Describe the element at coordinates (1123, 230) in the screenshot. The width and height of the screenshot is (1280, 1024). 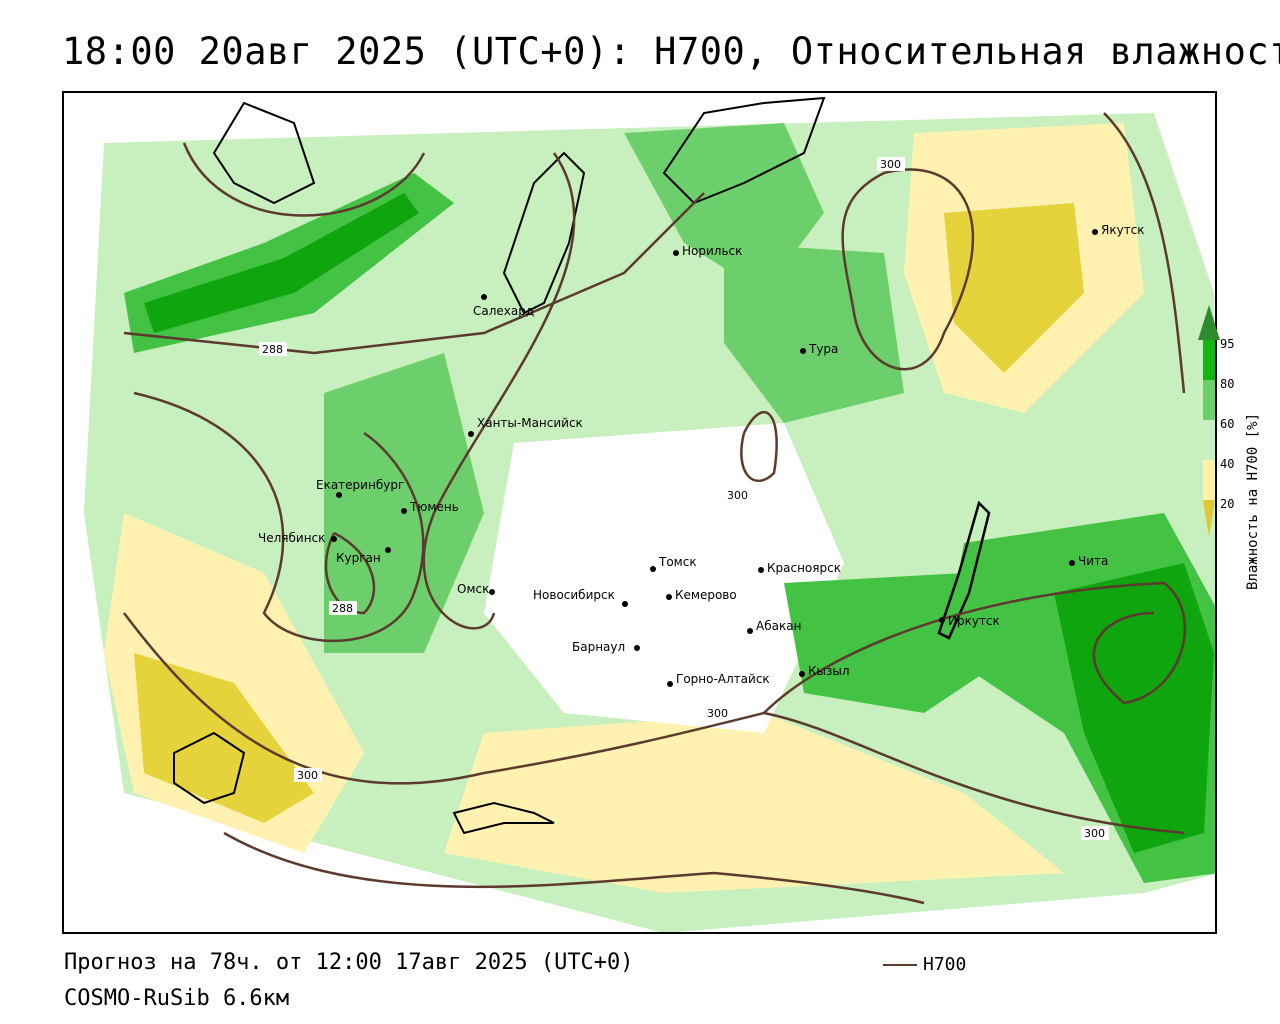
I see `city-label-yakutsk: Якутск` at that location.